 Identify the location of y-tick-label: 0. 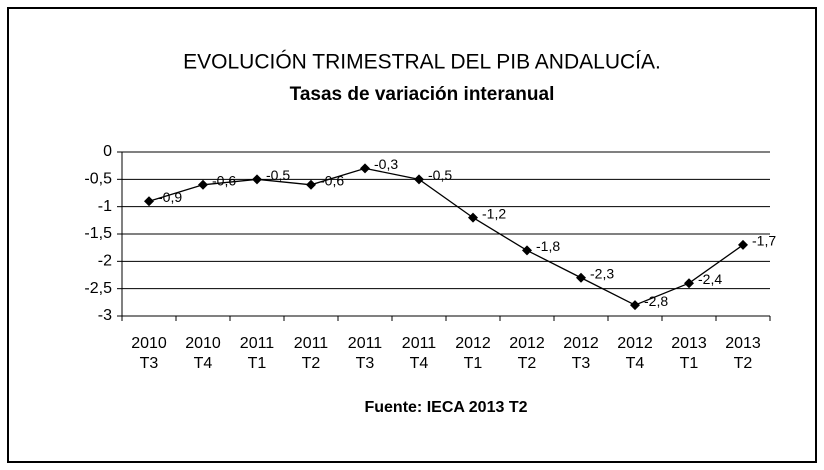
(107, 151).